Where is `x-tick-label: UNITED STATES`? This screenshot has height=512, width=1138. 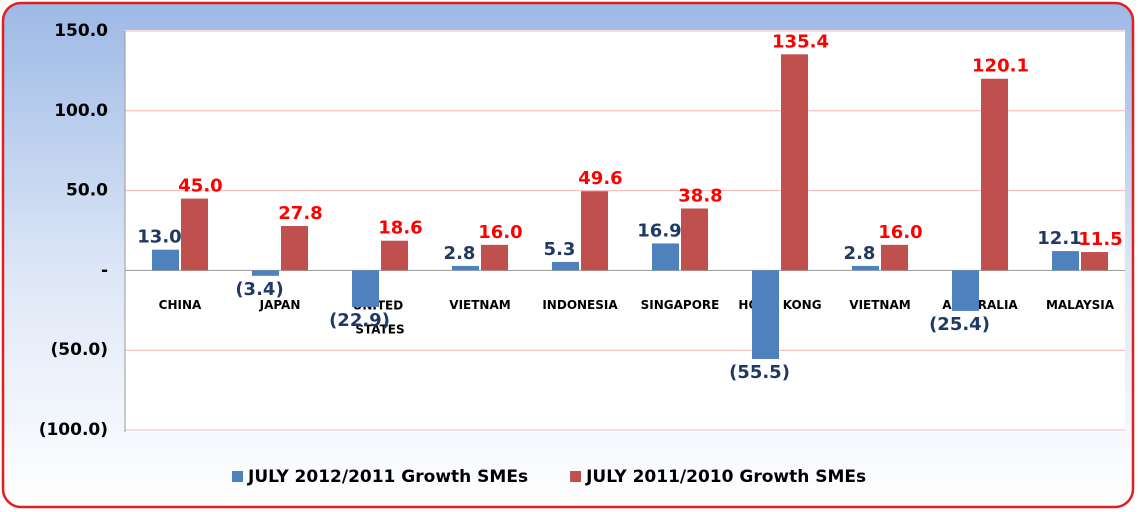 x-tick-label: UNITED STATES is located at coordinates (380, 317).